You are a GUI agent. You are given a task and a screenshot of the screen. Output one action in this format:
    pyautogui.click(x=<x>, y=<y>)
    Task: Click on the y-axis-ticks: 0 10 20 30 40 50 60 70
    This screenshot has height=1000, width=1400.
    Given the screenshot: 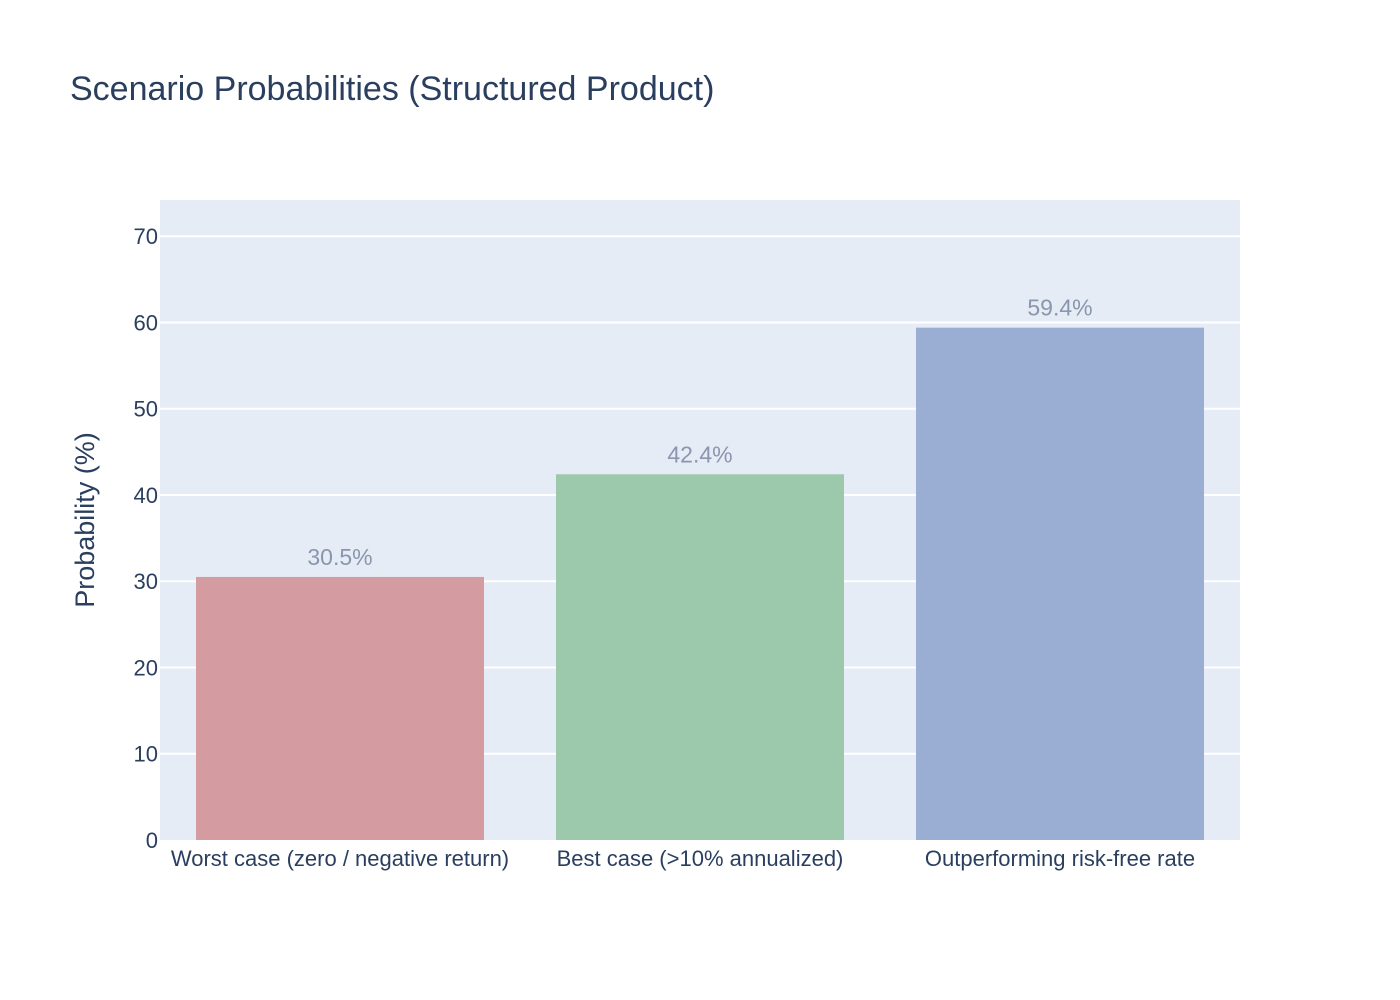 What is the action you would take?
    pyautogui.click(x=146, y=538)
    